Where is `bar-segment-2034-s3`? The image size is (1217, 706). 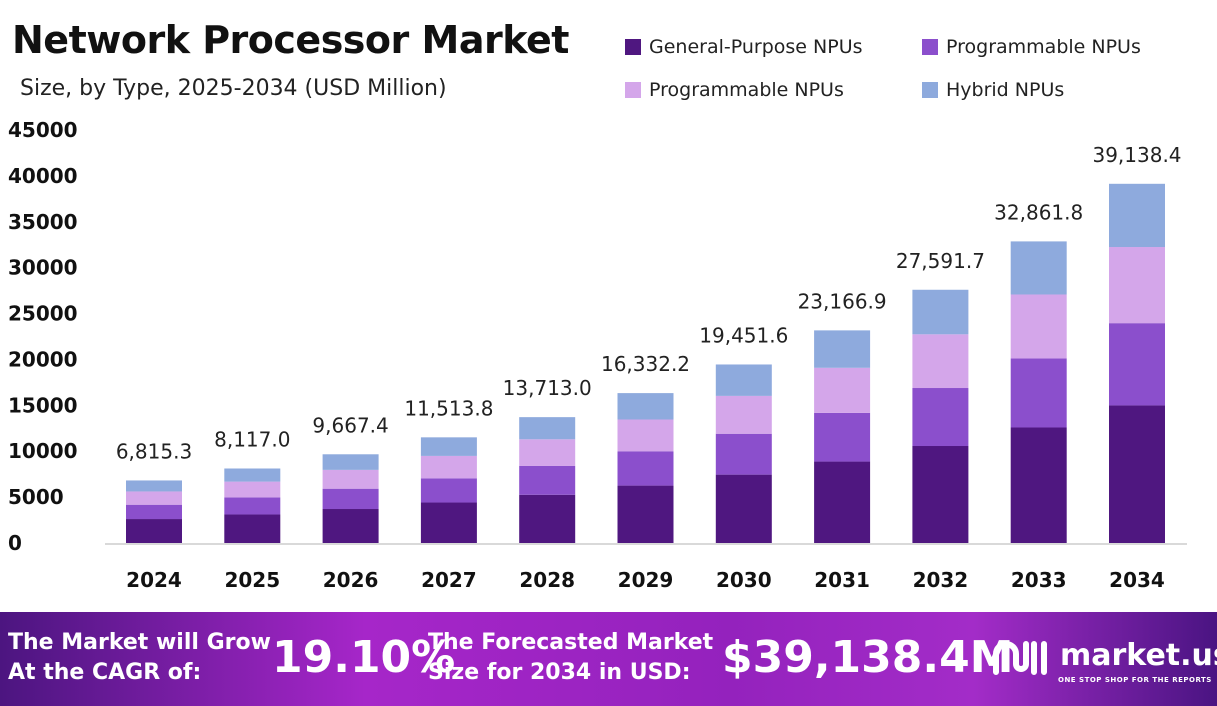 bar-segment-2034-s3 is located at coordinates (1137, 215).